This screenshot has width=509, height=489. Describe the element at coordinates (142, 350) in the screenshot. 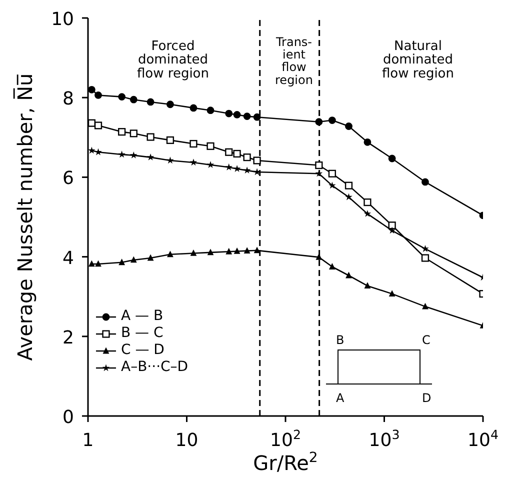

I see `legend-label: C — D` at that location.